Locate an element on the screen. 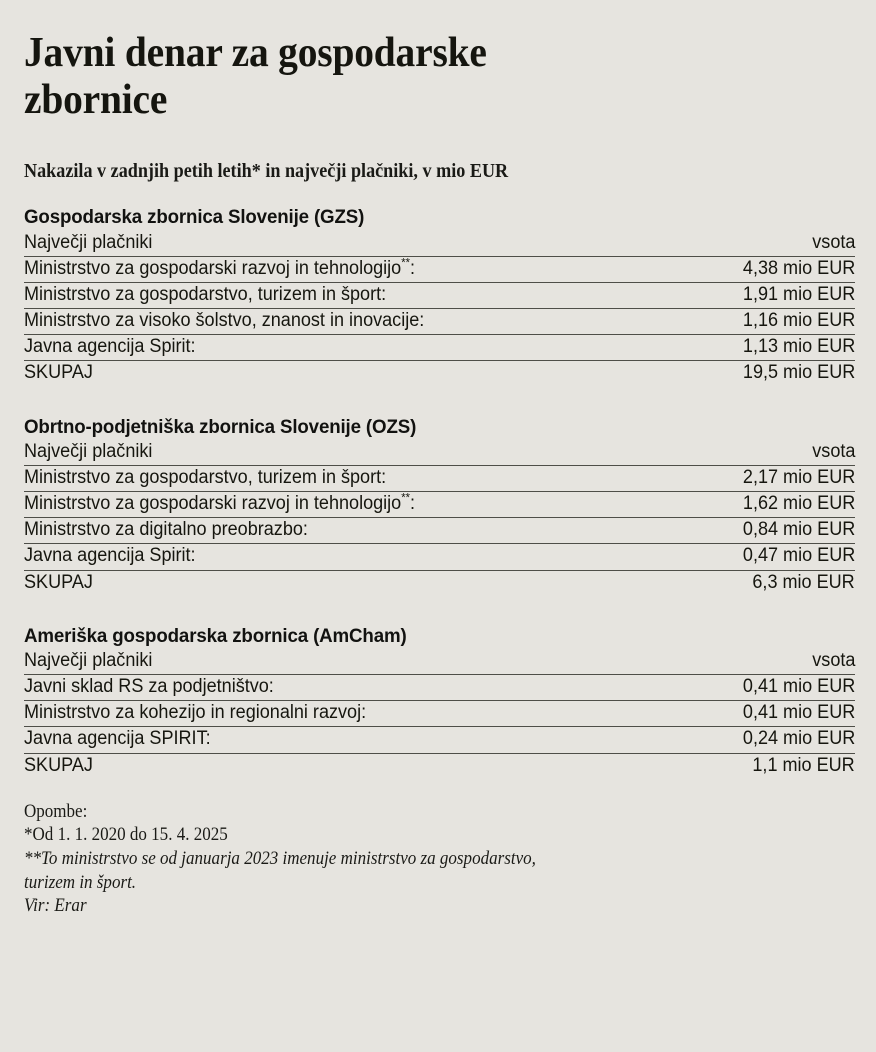 The width and height of the screenshot is (876, 1052). payer-name-cell: Javna agencija SPIRIT: is located at coordinates (343, 740).